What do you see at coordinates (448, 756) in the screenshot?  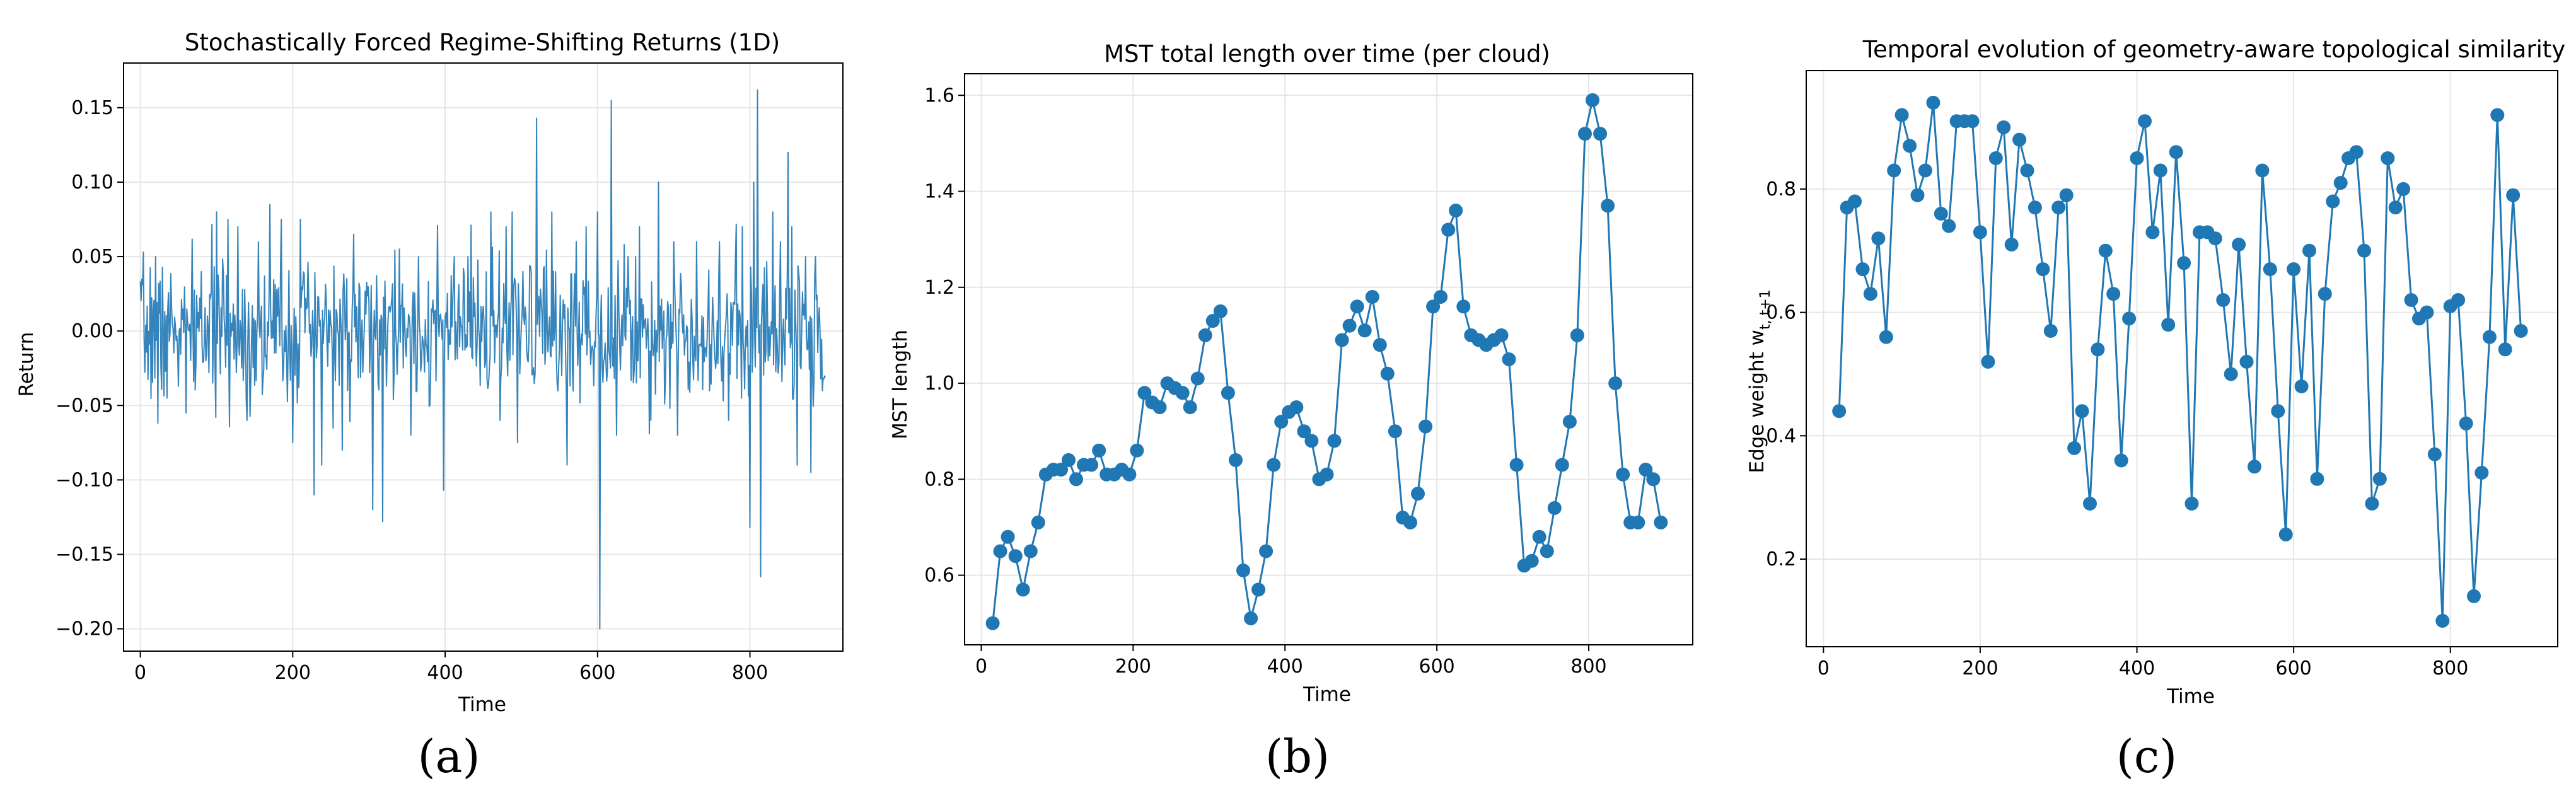 I see `panel-caption: (a)` at bounding box center [448, 756].